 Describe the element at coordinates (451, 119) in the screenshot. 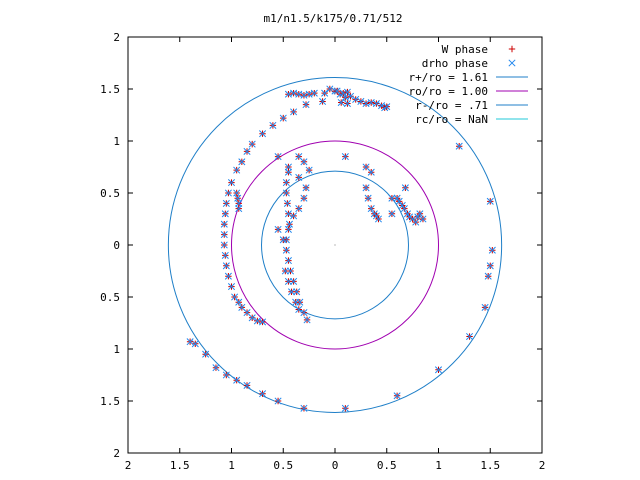

I see `legend-label: rc/ro = NaN` at that location.